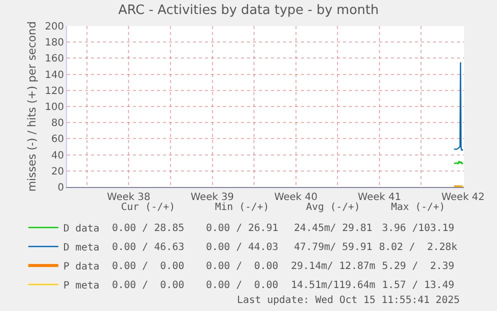 The width and height of the screenshot is (497, 311). I want to click on text: Cur (-/+), so click(148, 207).